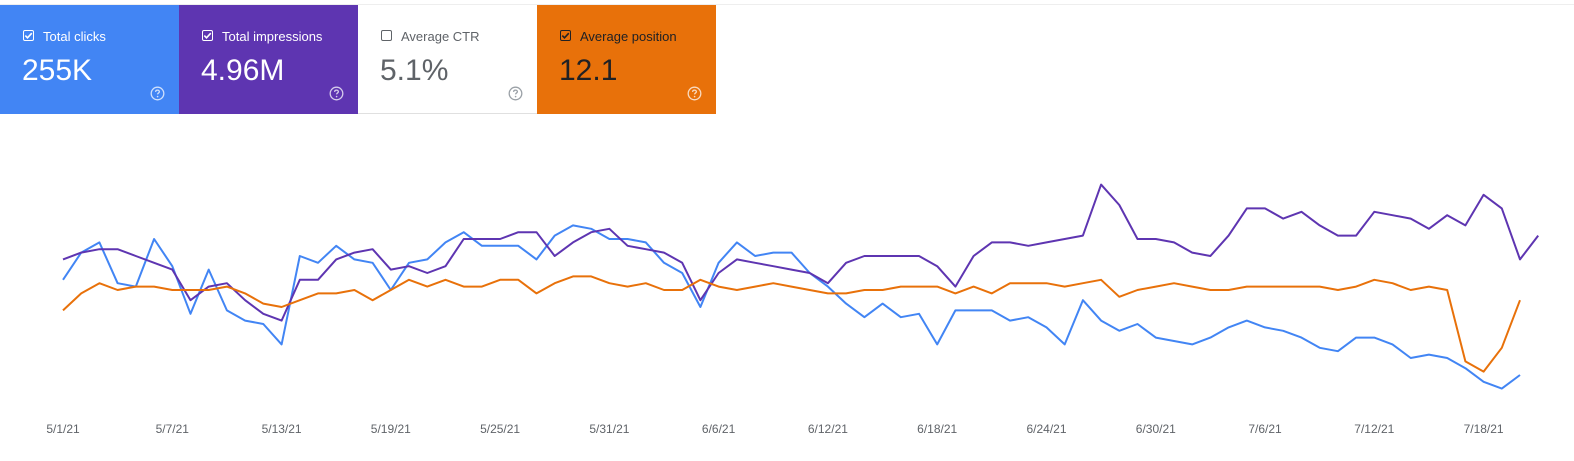 This screenshot has width=1574, height=461. Describe the element at coordinates (828, 429) in the screenshot. I see `x-tick-label: 6/12/21` at that location.